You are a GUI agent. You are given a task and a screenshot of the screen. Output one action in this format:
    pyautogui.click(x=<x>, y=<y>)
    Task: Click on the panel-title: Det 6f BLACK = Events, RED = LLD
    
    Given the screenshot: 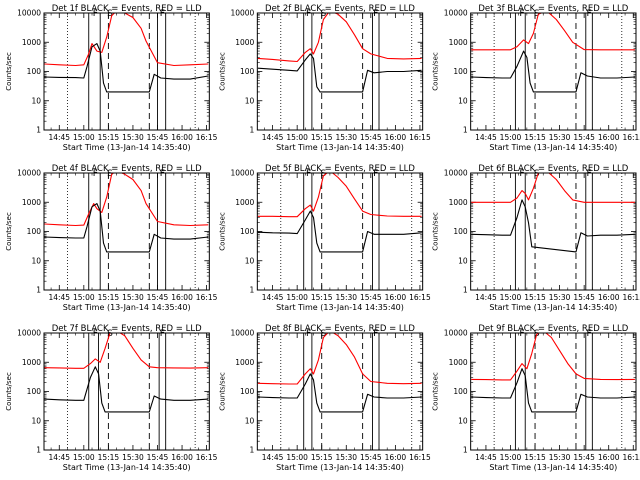 What is the action you would take?
    pyautogui.click(x=553, y=169)
    